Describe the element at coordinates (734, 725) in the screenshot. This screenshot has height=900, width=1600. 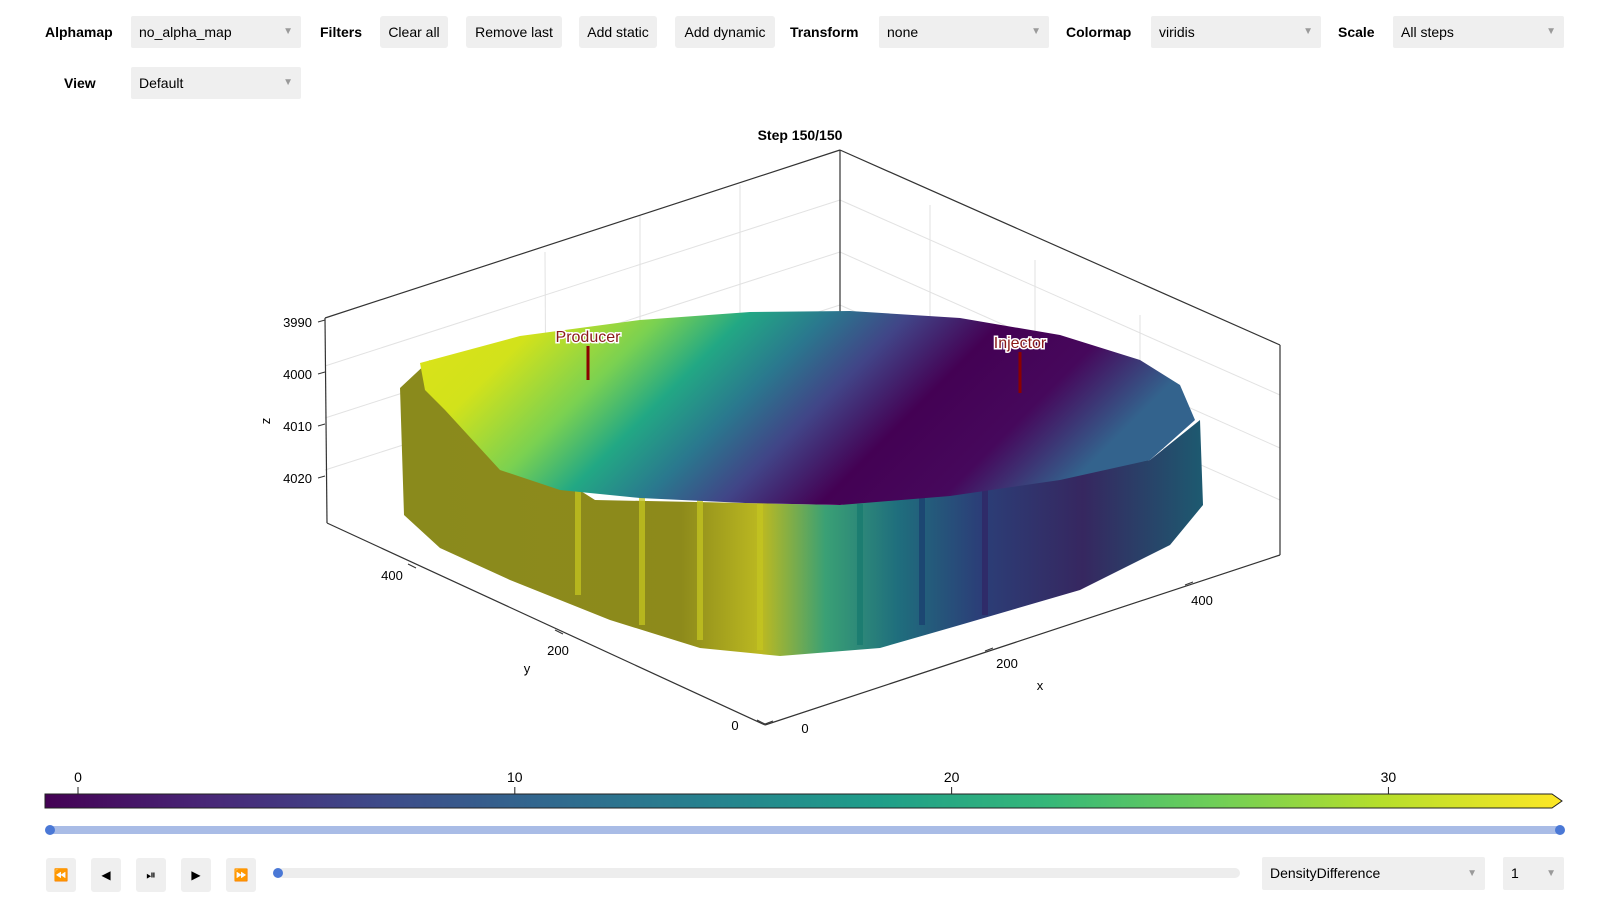
I see `y-tick-label: 0` at that location.